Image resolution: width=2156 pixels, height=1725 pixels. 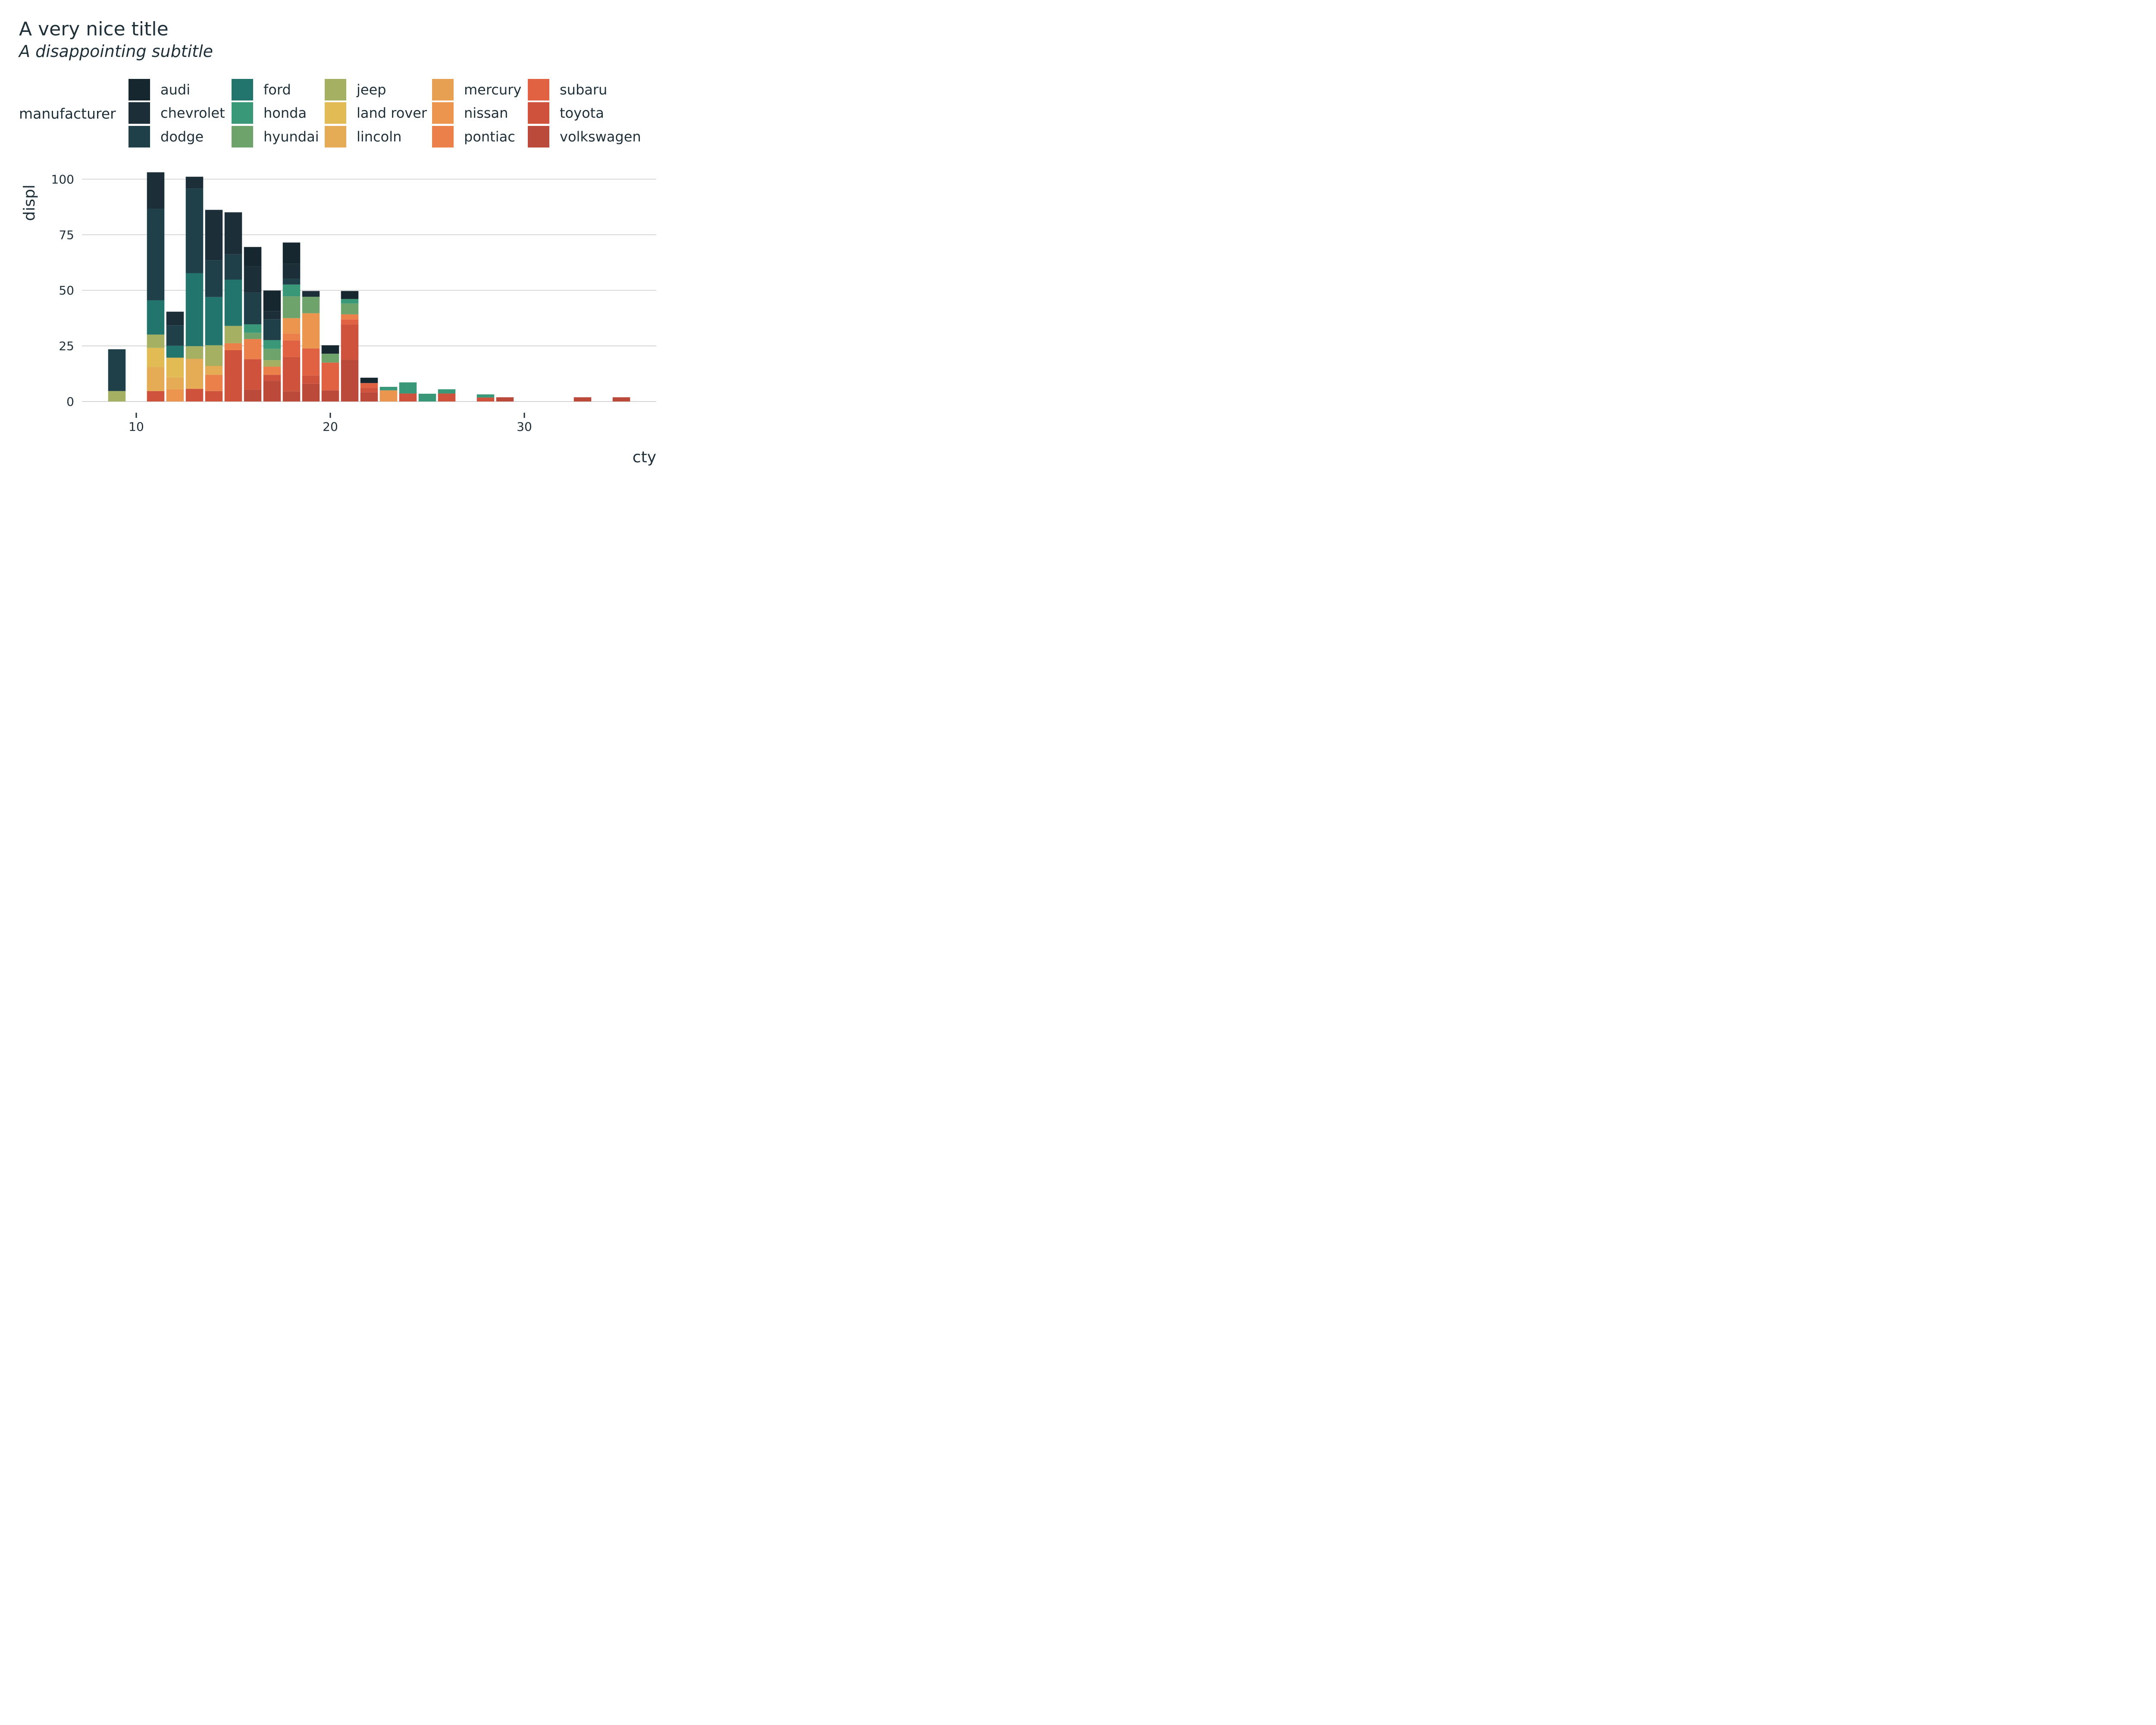 I want to click on legend-label-volkswagen: volkswagen, so click(x=600, y=137).